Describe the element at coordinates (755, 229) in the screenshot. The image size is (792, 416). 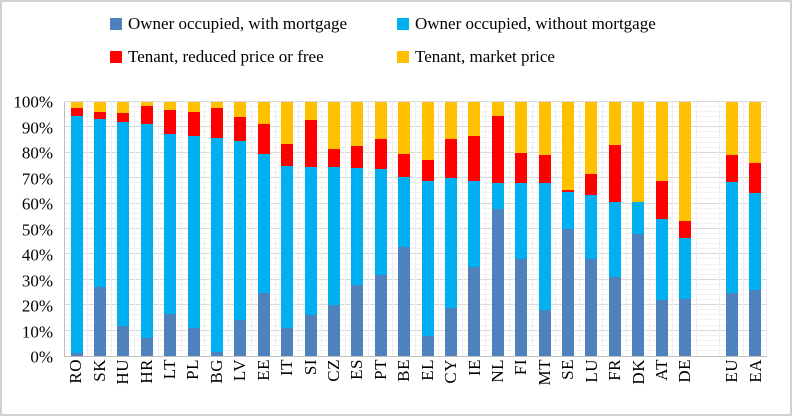
I see `bar-slot-EA` at that location.